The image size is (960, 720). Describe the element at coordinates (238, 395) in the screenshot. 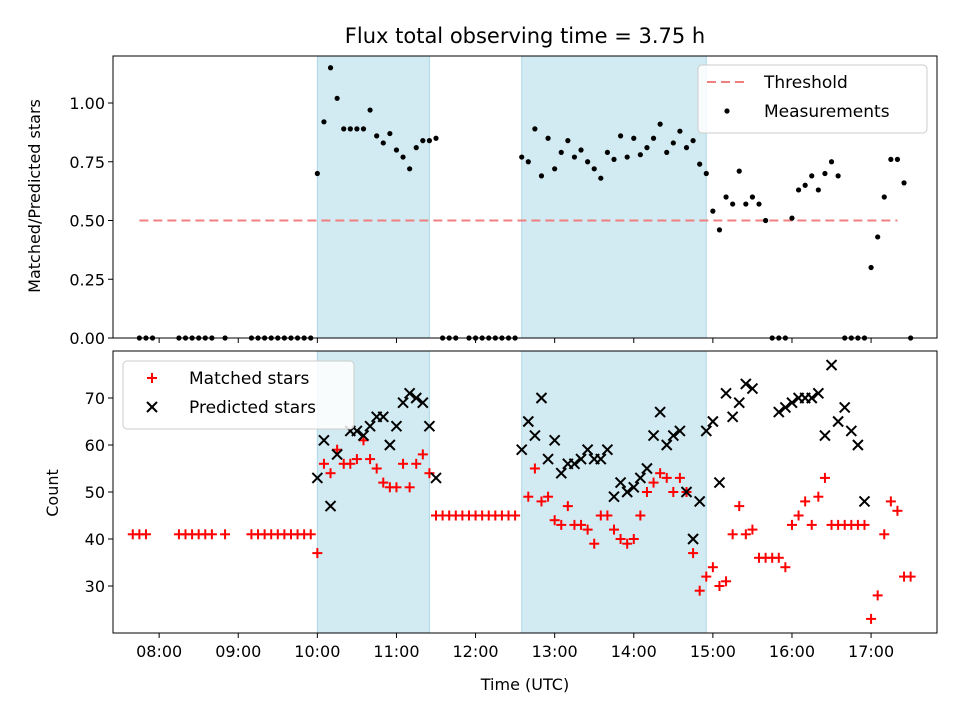

I see `legend: Matched stars Predicted stars` at that location.